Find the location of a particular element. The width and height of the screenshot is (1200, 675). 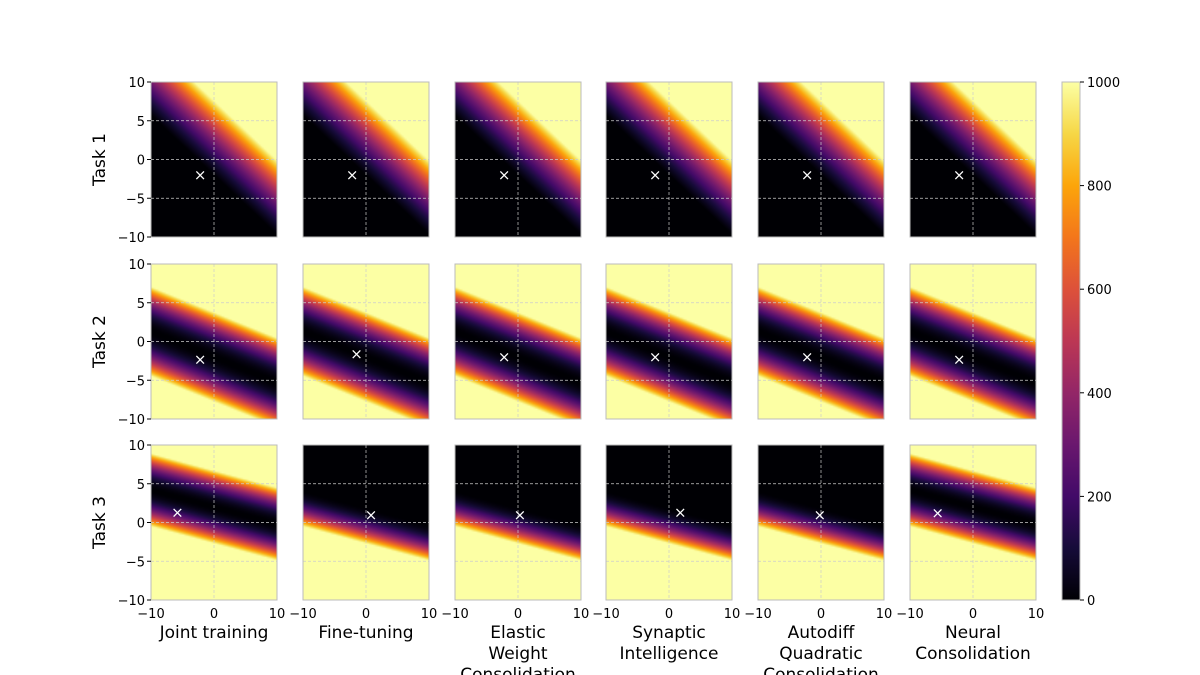

panel-r3-c6: × is located at coordinates (973, 522).